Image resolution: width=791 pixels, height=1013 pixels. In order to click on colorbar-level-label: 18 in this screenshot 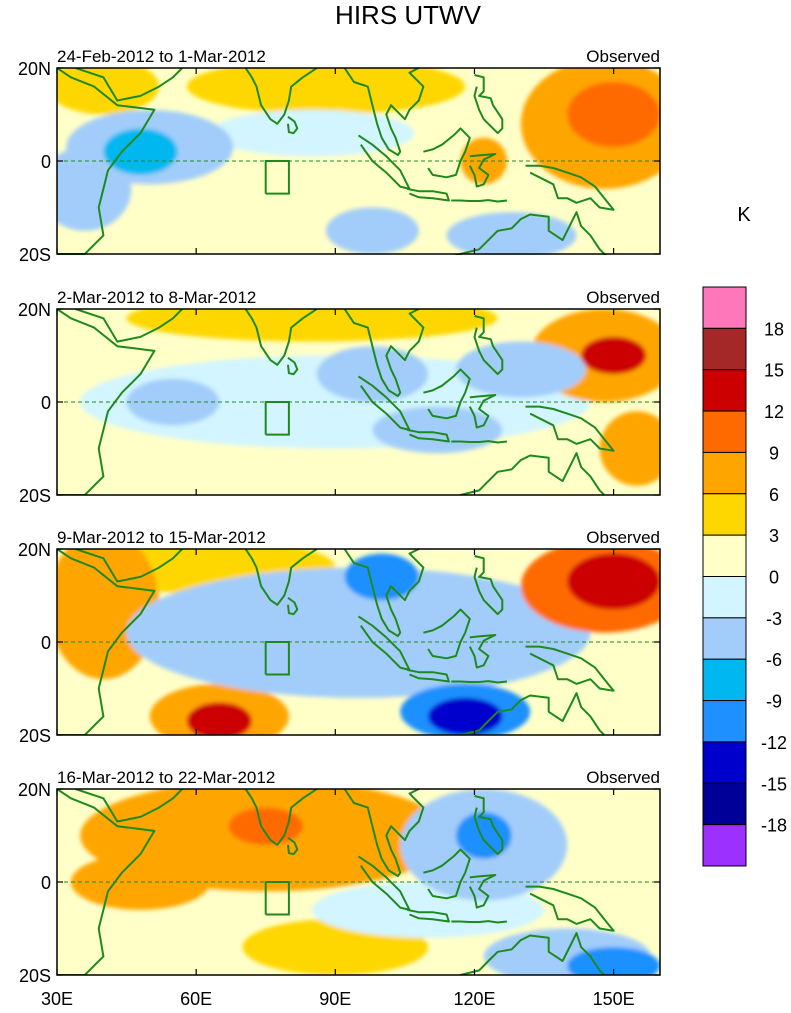, I will do `click(774, 329)`.